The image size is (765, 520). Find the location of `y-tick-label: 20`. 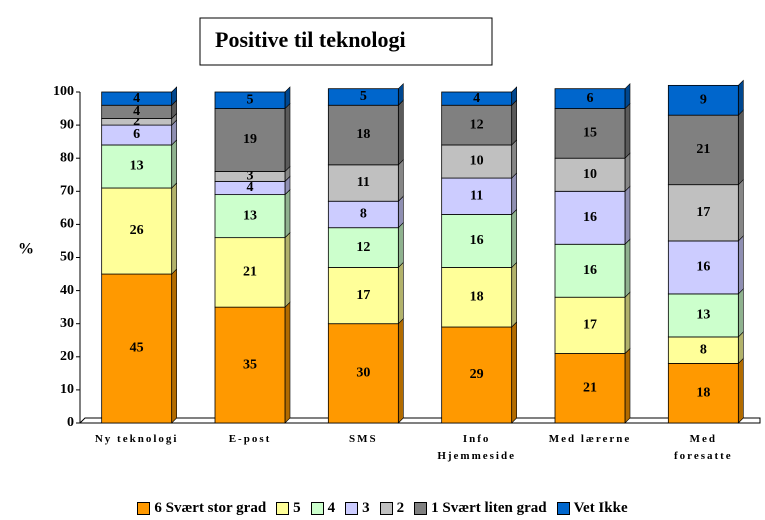

y-tick-label: 20 is located at coordinates (67, 356).